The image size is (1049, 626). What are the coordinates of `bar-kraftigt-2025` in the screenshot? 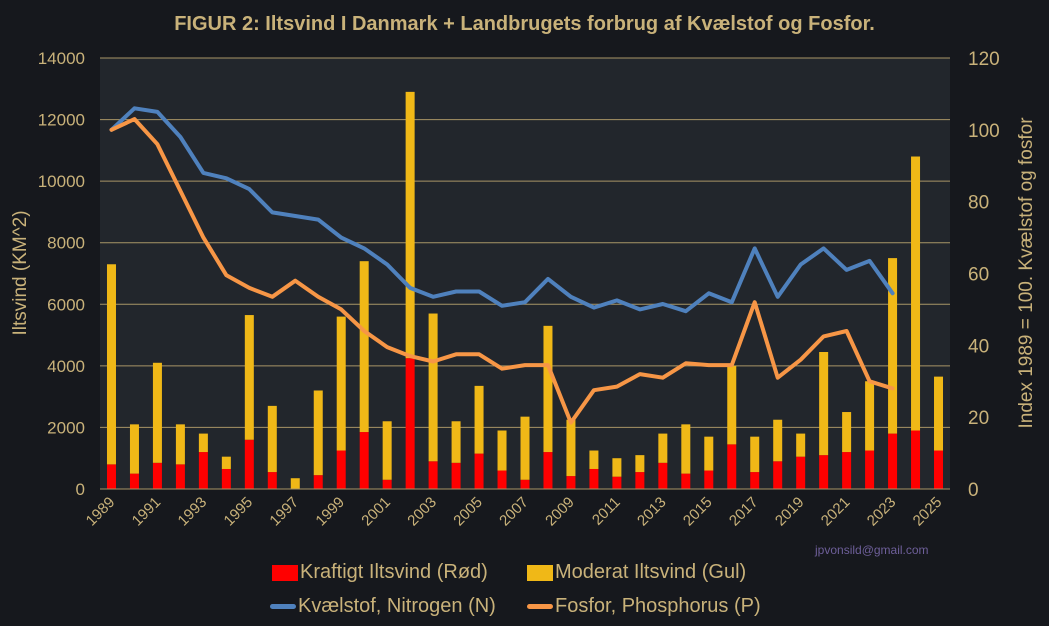 It's located at (939, 469).